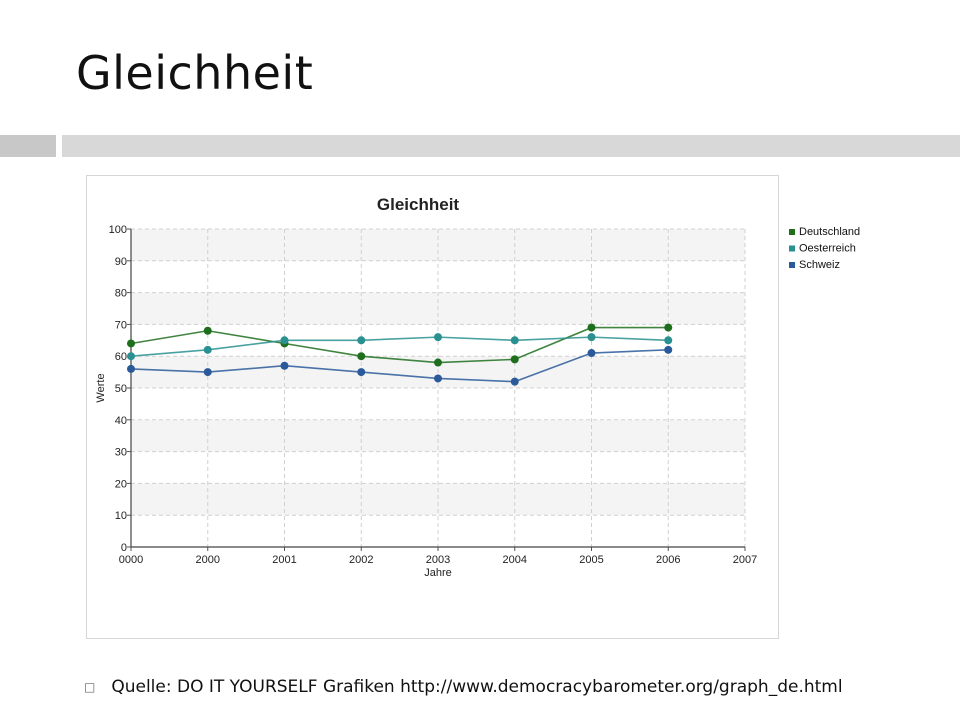  Describe the element at coordinates (121, 453) in the screenshot. I see `y-tick-label: 30` at that location.